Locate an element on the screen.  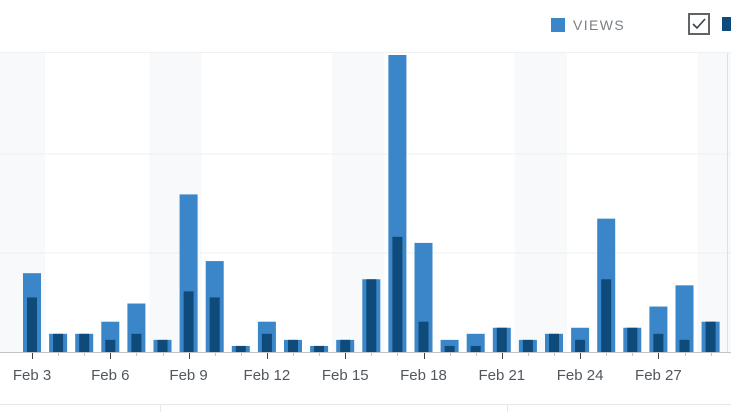
x-tick-label: Feb 27 is located at coordinates (658, 375).